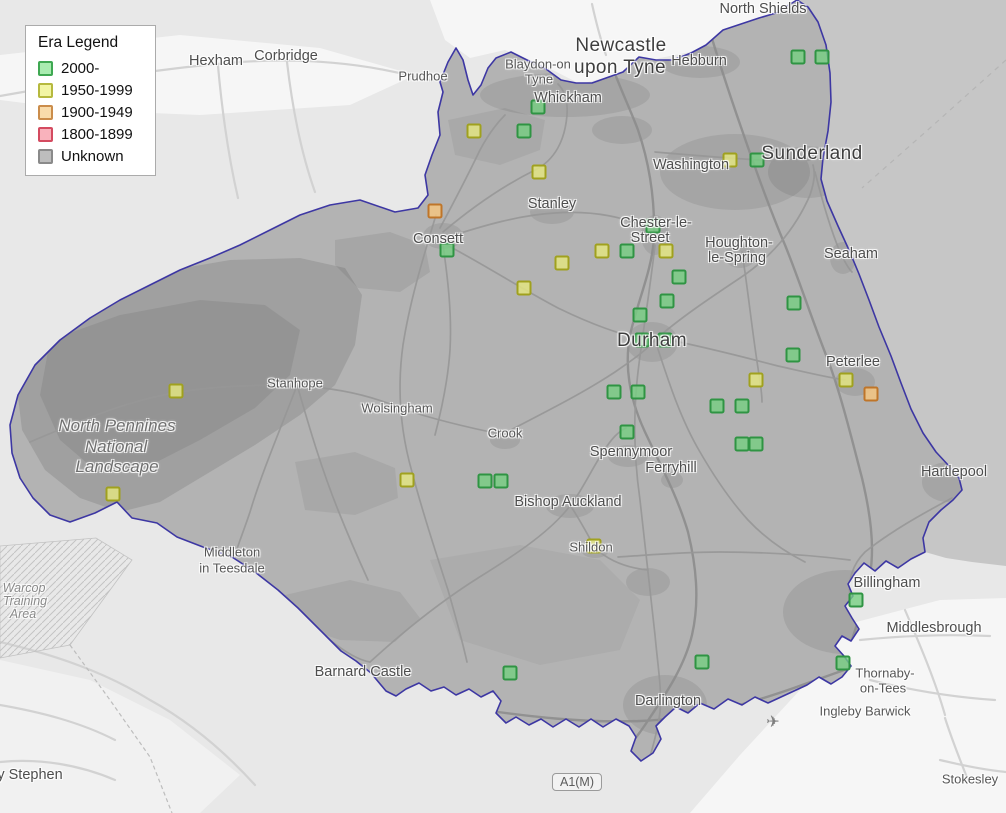 This screenshot has width=1006, height=813. I want to click on legend-label: 2000-, so click(80, 68).